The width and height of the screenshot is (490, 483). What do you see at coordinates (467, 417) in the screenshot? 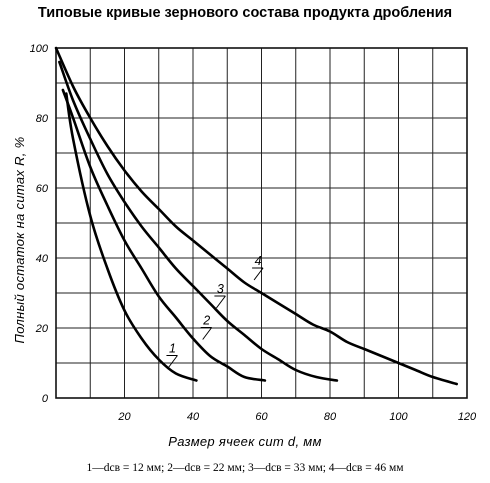
I see `x-tick-label: 120` at bounding box center [467, 417].